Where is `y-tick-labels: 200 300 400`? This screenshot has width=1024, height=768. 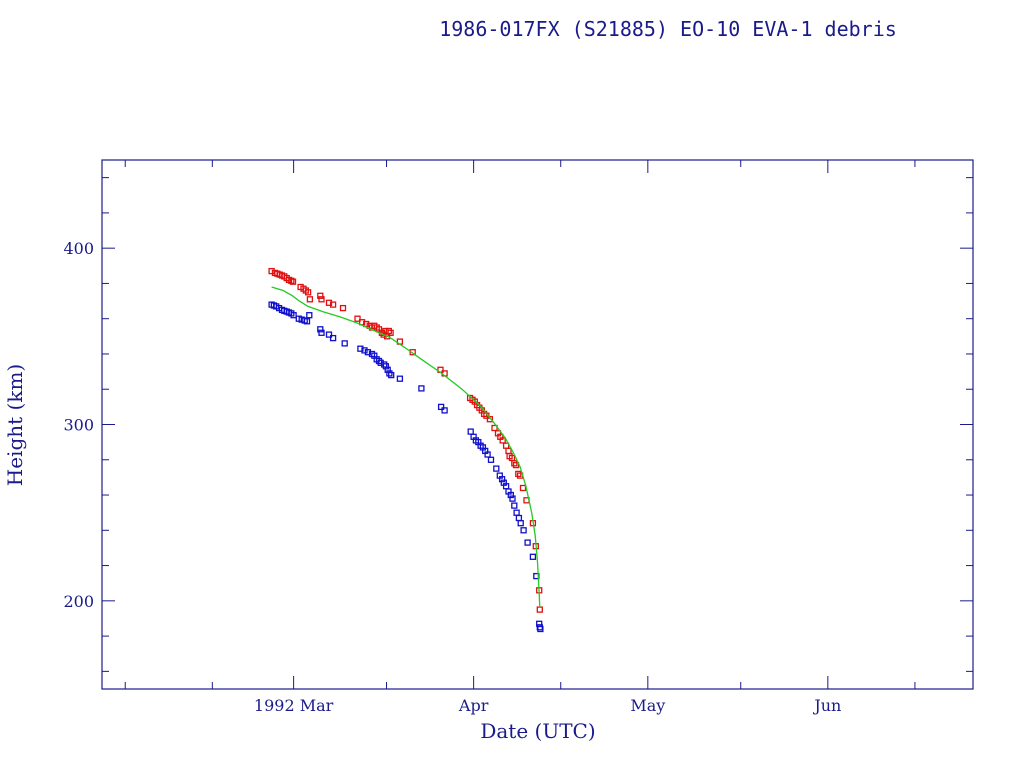
y-tick-labels: 200 300 400 is located at coordinates (78, 425).